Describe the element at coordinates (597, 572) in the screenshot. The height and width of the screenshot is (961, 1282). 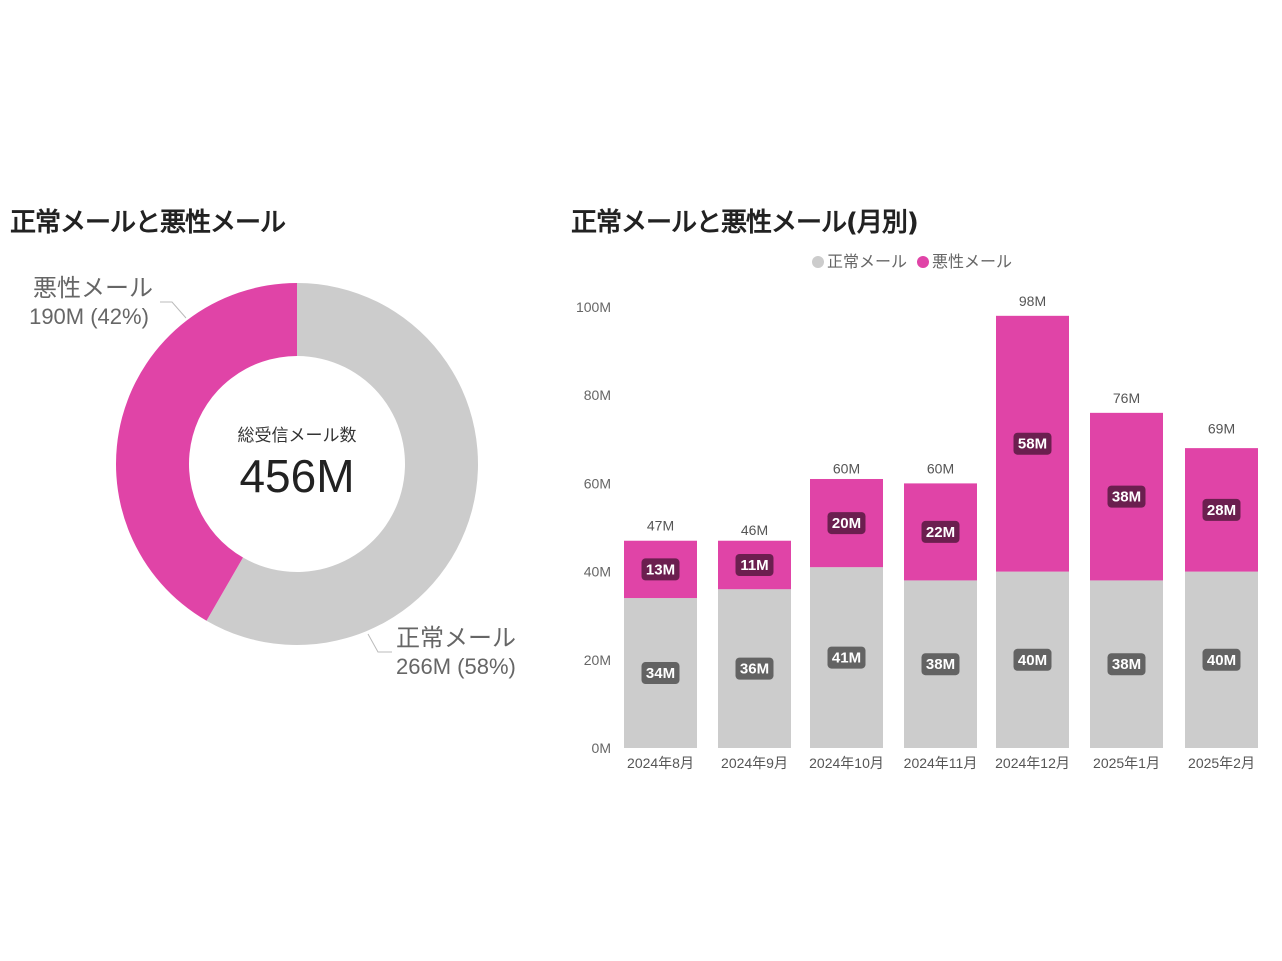
I see `y-tick-label: 40M` at that location.